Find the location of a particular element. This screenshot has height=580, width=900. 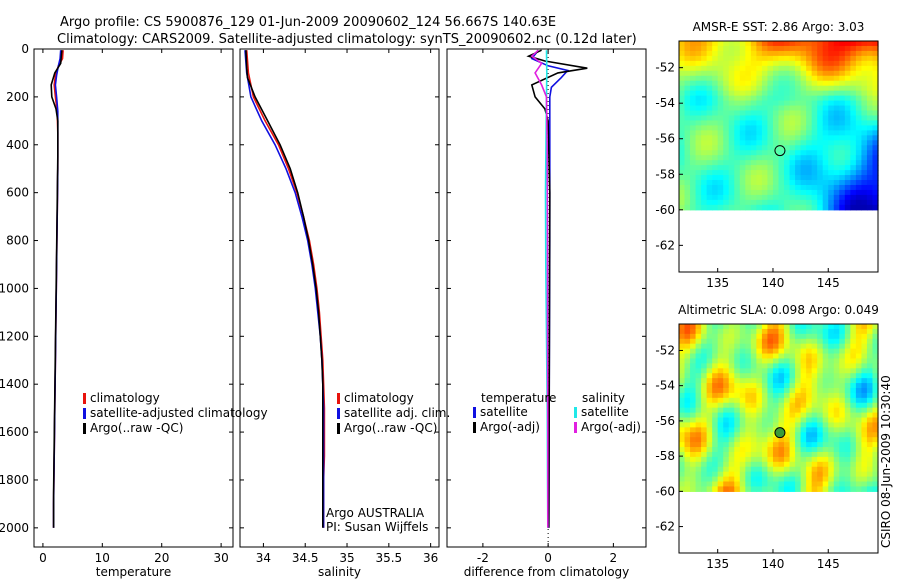

x-tick-label: 145 is located at coordinates (828, 283).